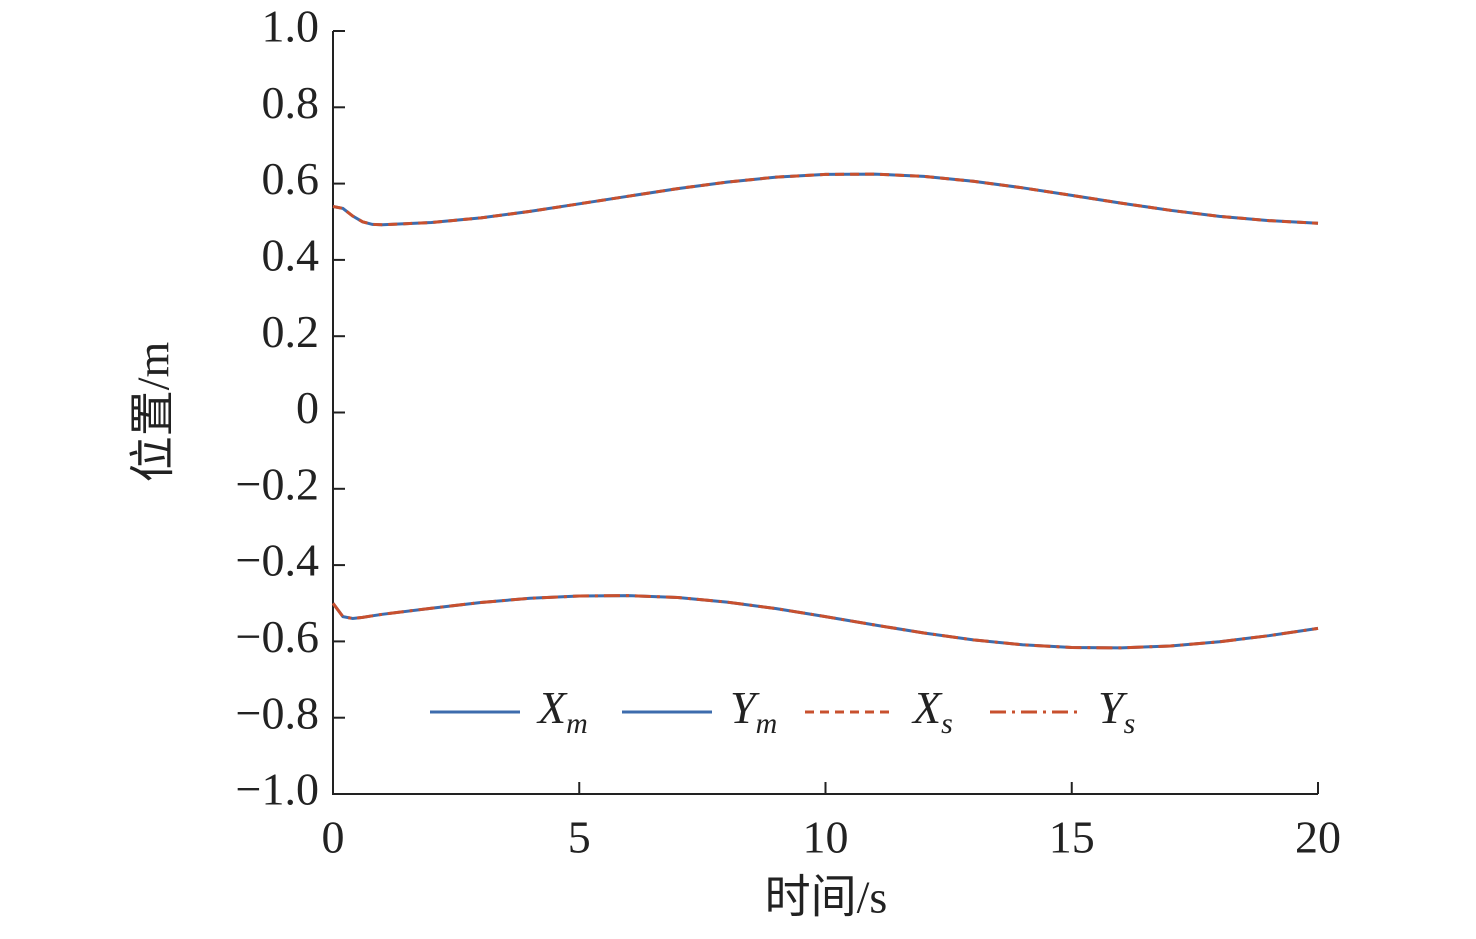 Image resolution: width=1476 pixels, height=939 pixels. Describe the element at coordinates (1318, 837) in the screenshot. I see `x-tick-label: 20` at that location.